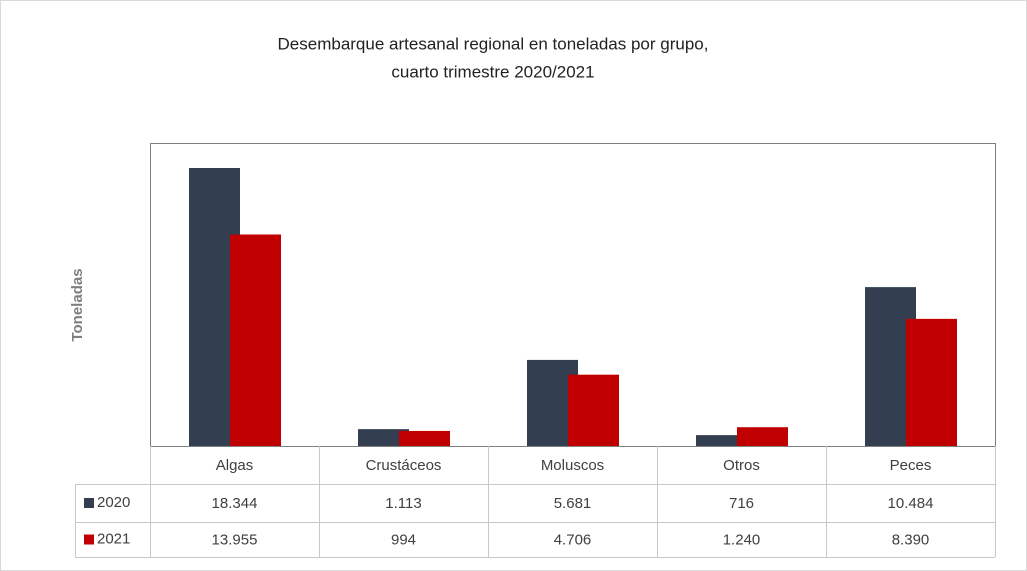 The height and width of the screenshot is (571, 1027). Describe the element at coordinates (235, 465) in the screenshot. I see `category-label: Algas` at that location.